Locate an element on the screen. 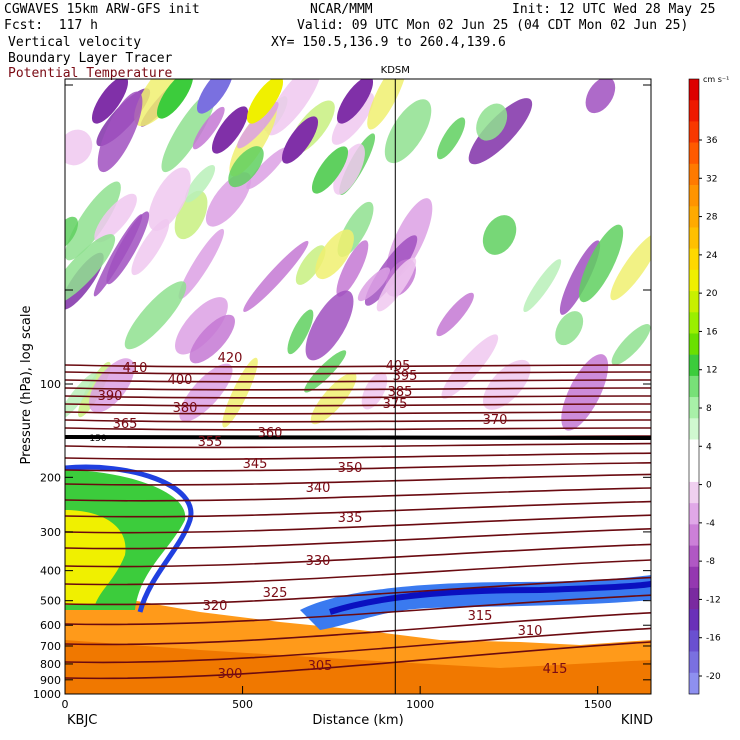 The width and height of the screenshot is (740, 740). colorbar-label: -16 is located at coordinates (713, 639).